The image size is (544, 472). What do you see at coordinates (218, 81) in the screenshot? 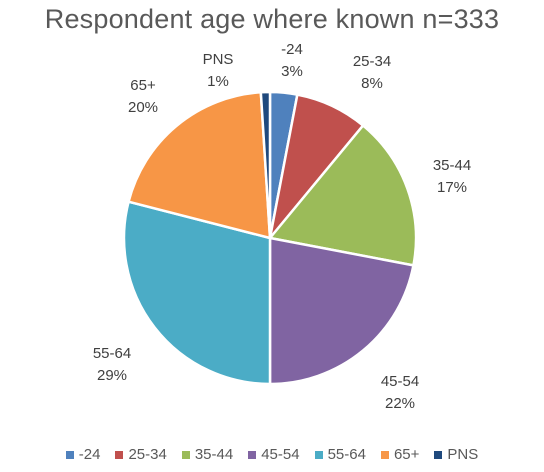
I see `slice-percent-label: 1%` at bounding box center [218, 81].